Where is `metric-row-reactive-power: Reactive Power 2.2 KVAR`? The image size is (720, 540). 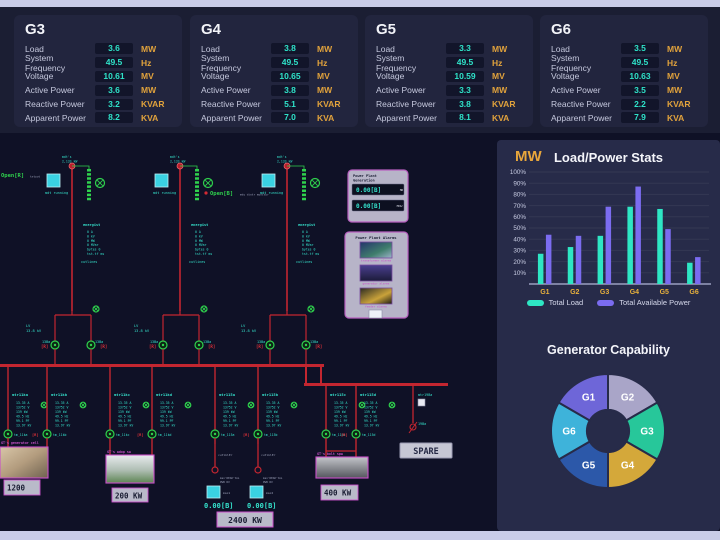
metric-row-reactive-power: Reactive Power 2.2 KVAR is located at coordinates (624, 104).